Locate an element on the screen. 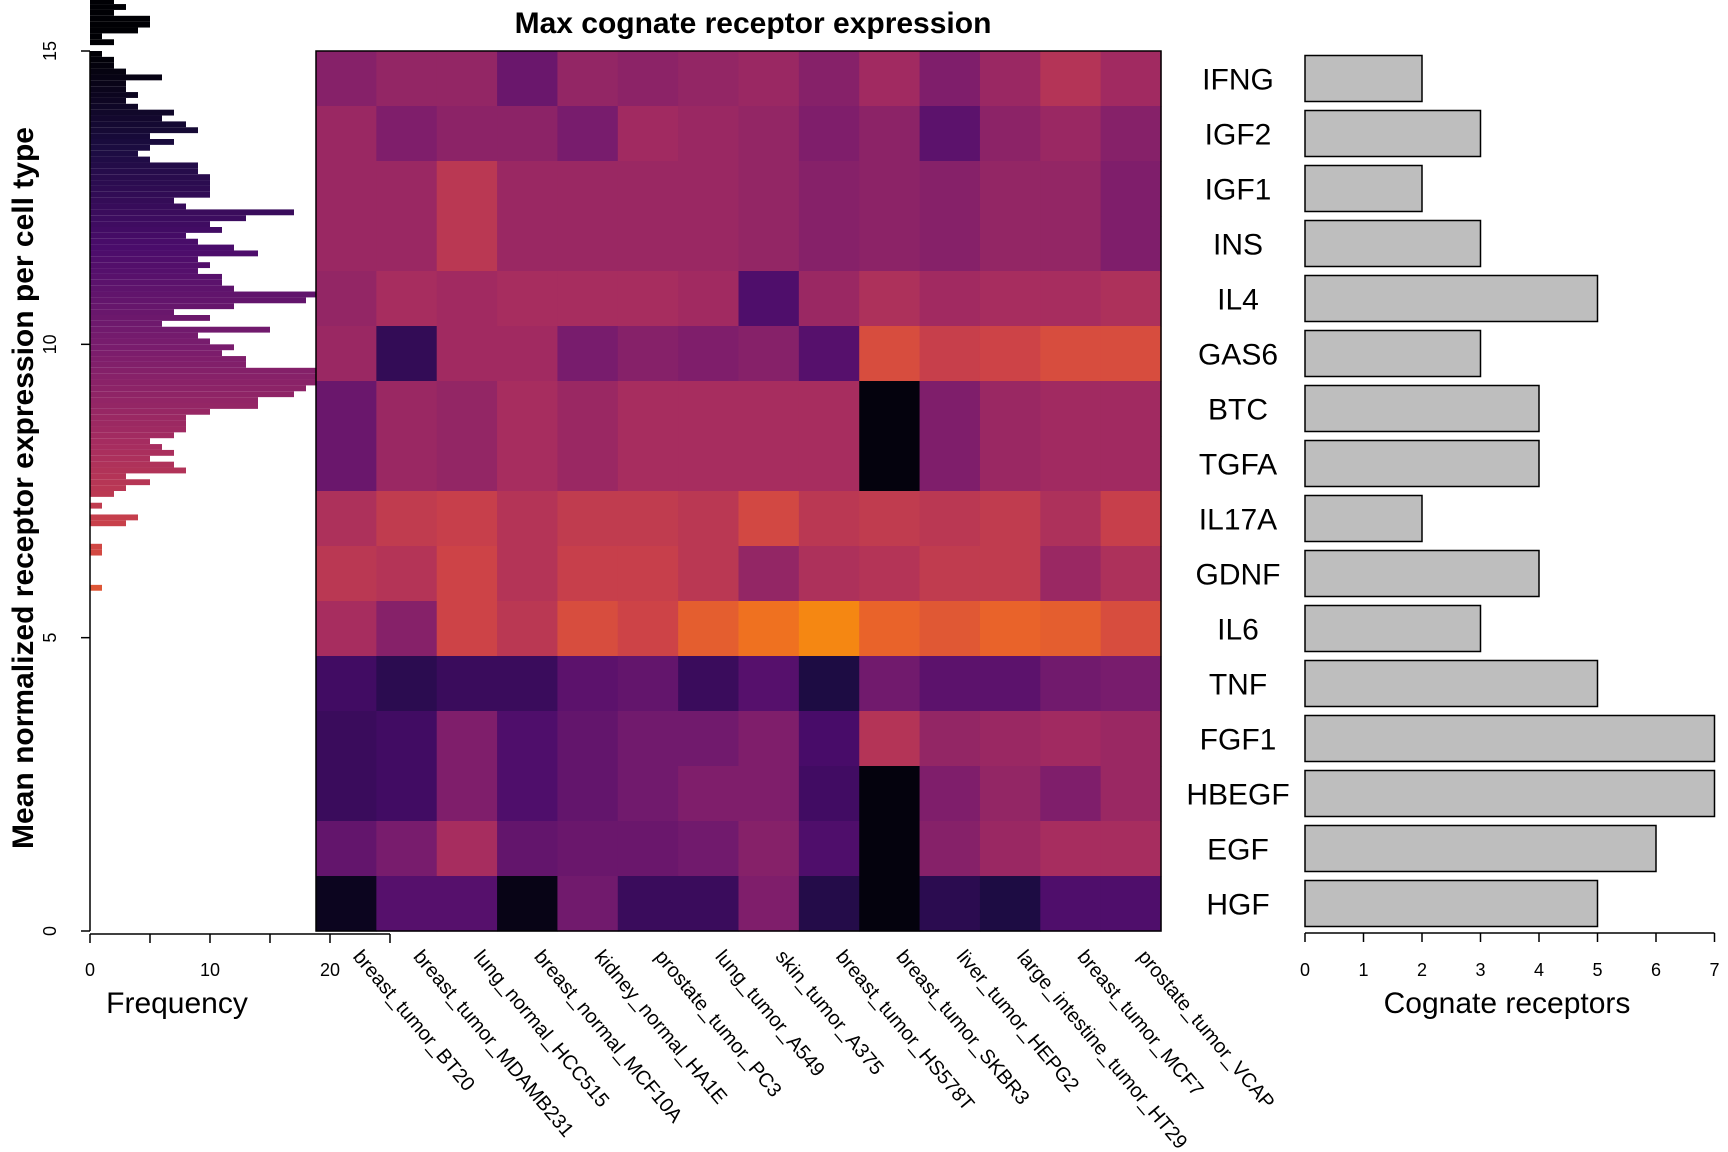 The height and width of the screenshot is (1152, 1728). barchart-category-label: HGF is located at coordinates (1237, 905).